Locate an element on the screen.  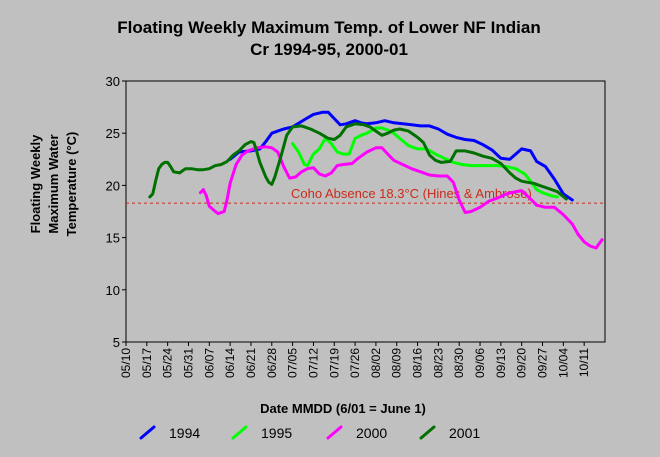
reference-line-label: Coho Absence 18.3°C (Hines & Ambrose) is located at coordinates (411, 193).